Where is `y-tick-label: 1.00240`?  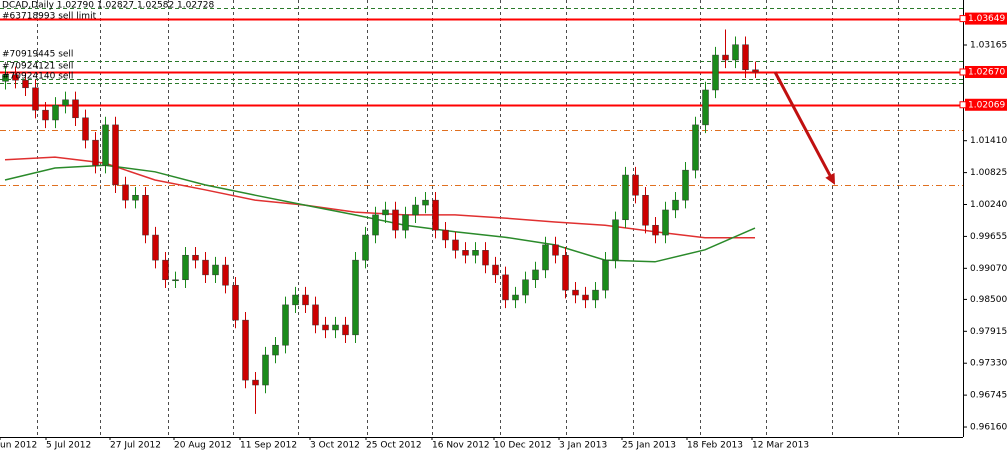 y-tick-label: 1.00240 is located at coordinates (988, 205).